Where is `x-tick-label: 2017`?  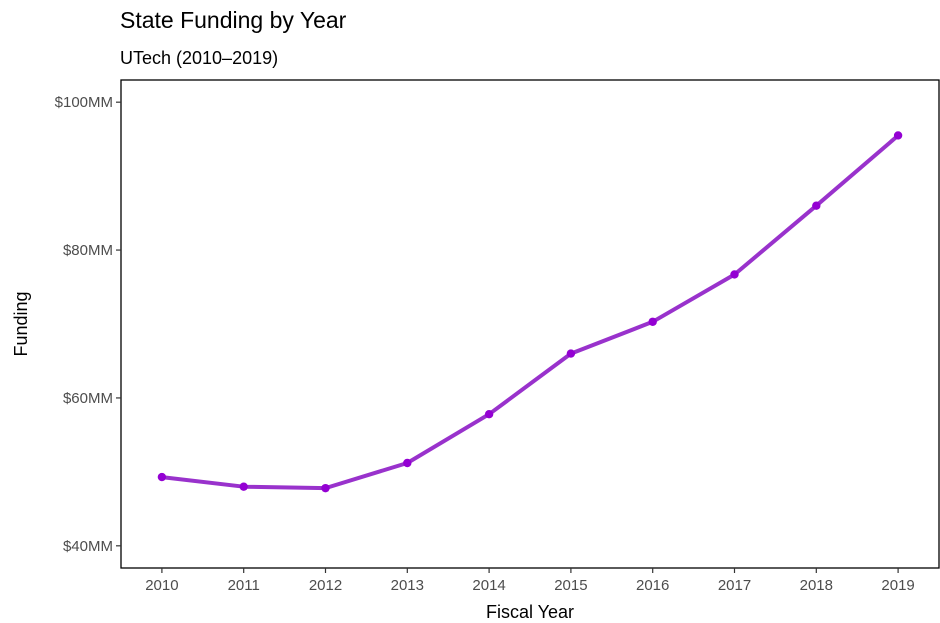 x-tick-label: 2017 is located at coordinates (734, 585).